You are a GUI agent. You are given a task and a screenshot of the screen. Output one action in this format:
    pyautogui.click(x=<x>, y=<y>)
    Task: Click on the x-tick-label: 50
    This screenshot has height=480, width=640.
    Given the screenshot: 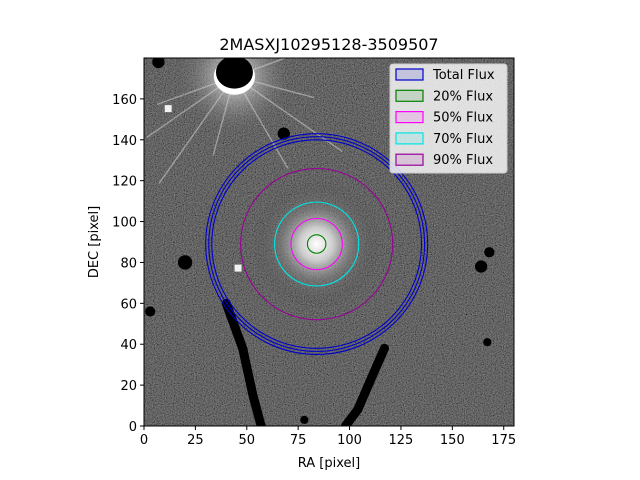 What is the action you would take?
    pyautogui.click(x=247, y=440)
    